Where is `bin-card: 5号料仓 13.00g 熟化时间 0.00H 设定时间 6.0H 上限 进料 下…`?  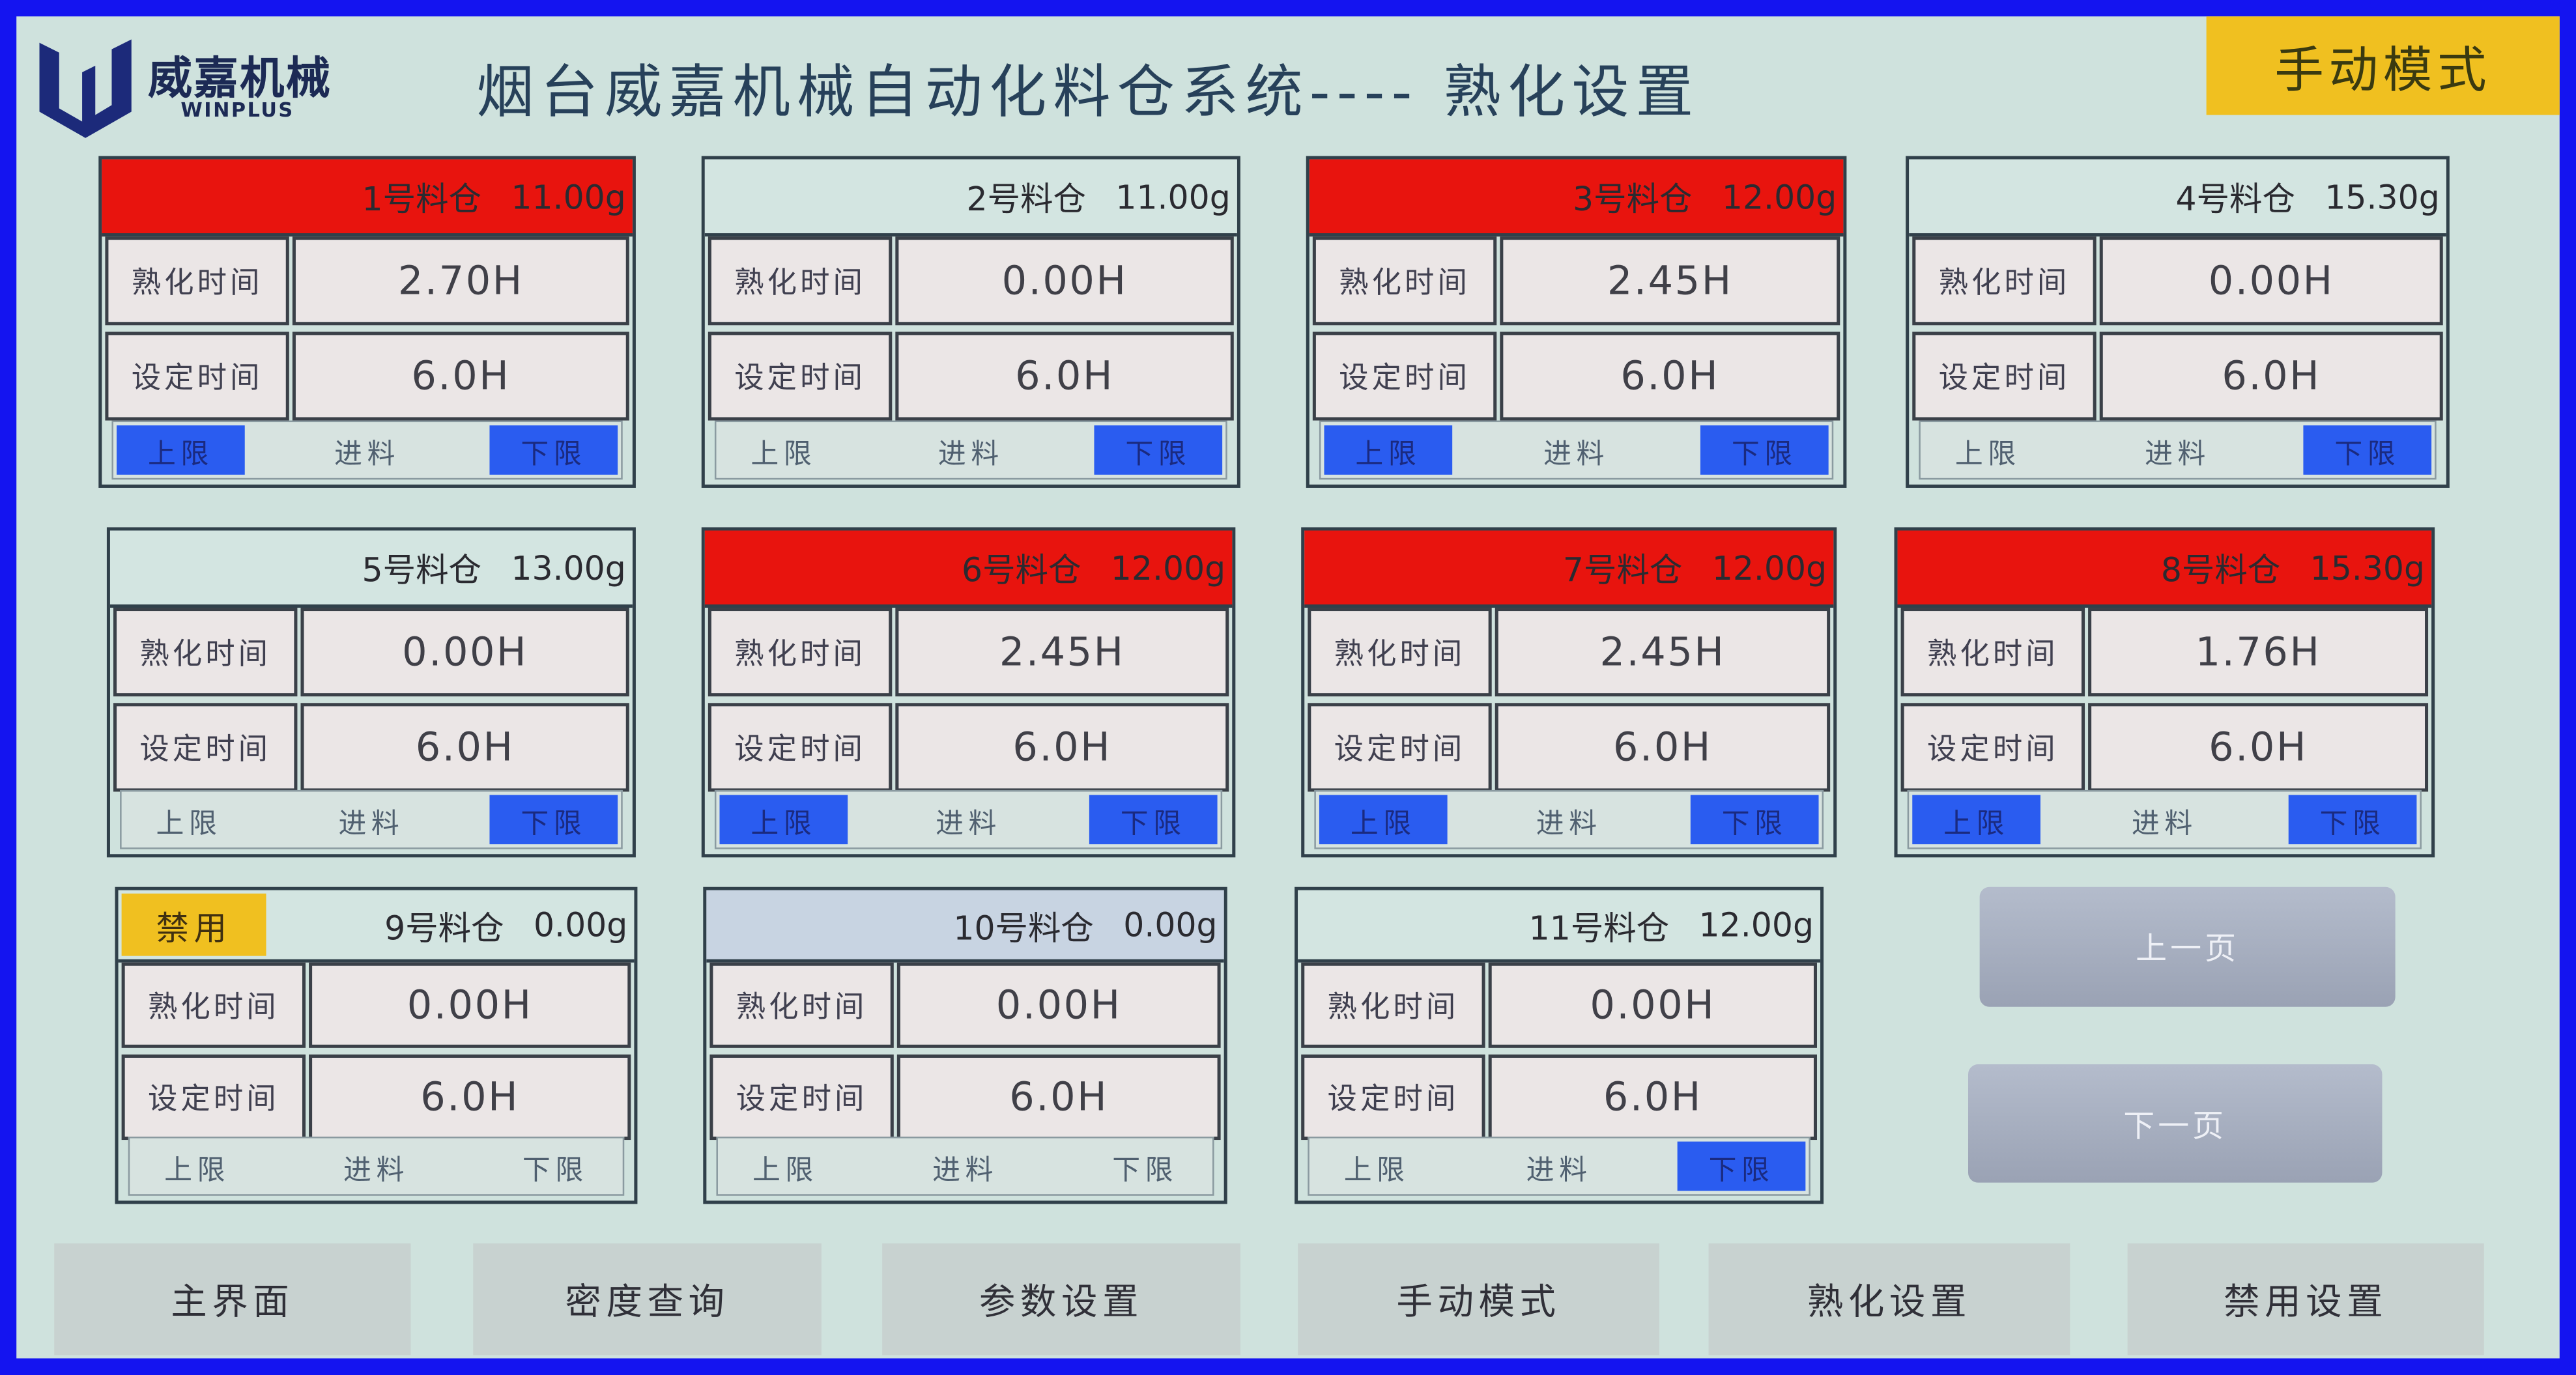
bin-card: 5号料仓 13.00g 熟化时间 0.00H 设定时间 6.0H 上限 进料 下… is located at coordinates (371, 693).